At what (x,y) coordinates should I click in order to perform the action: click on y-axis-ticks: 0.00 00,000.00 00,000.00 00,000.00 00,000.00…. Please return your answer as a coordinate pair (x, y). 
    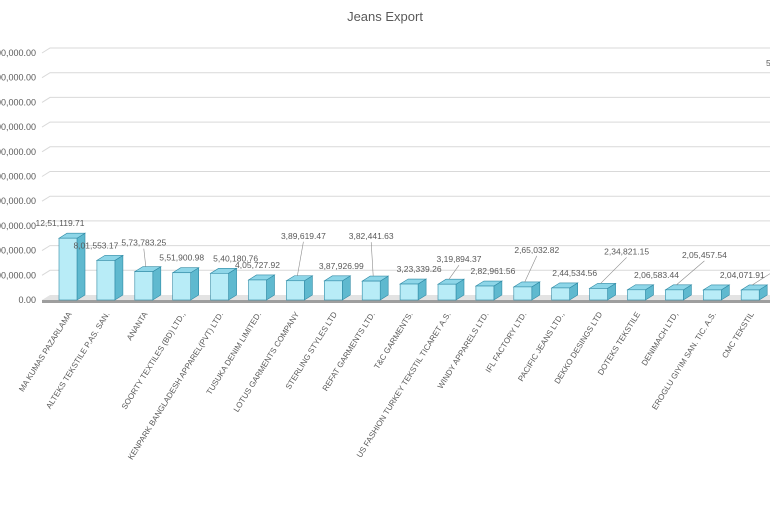
    Looking at the image, I should click on (18, 176).